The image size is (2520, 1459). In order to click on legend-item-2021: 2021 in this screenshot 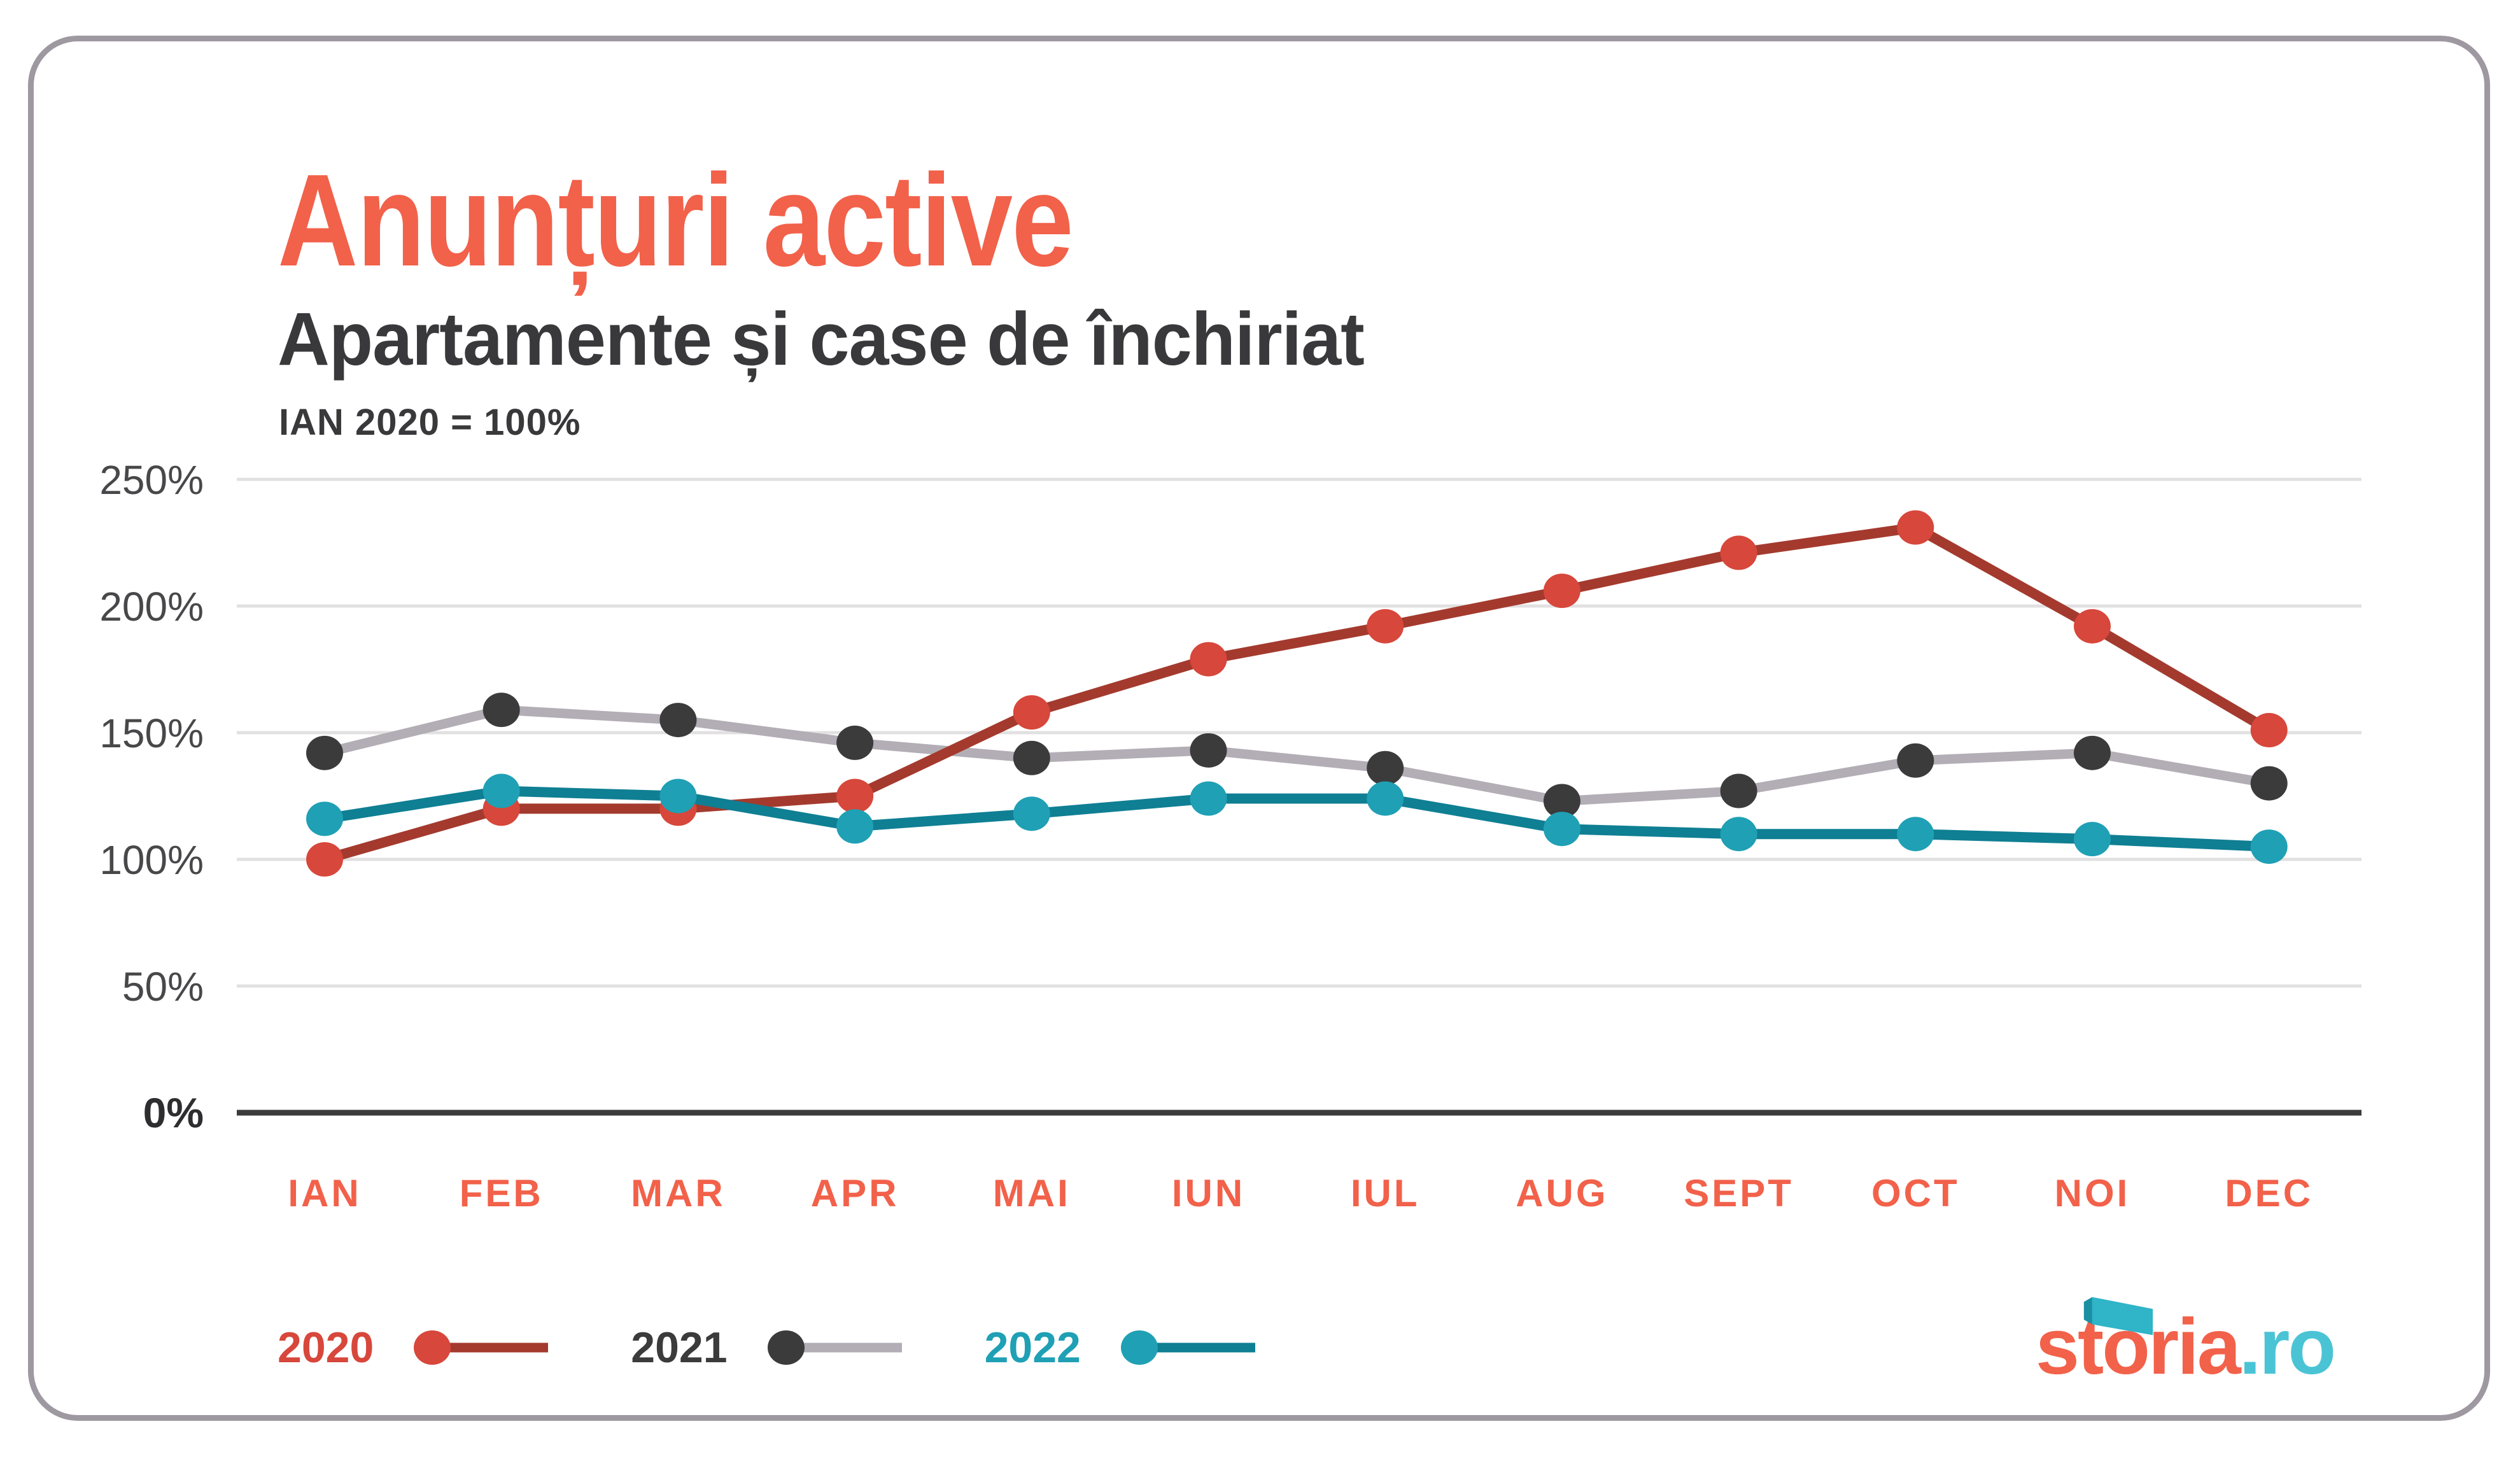, I will do `click(770, 1347)`.